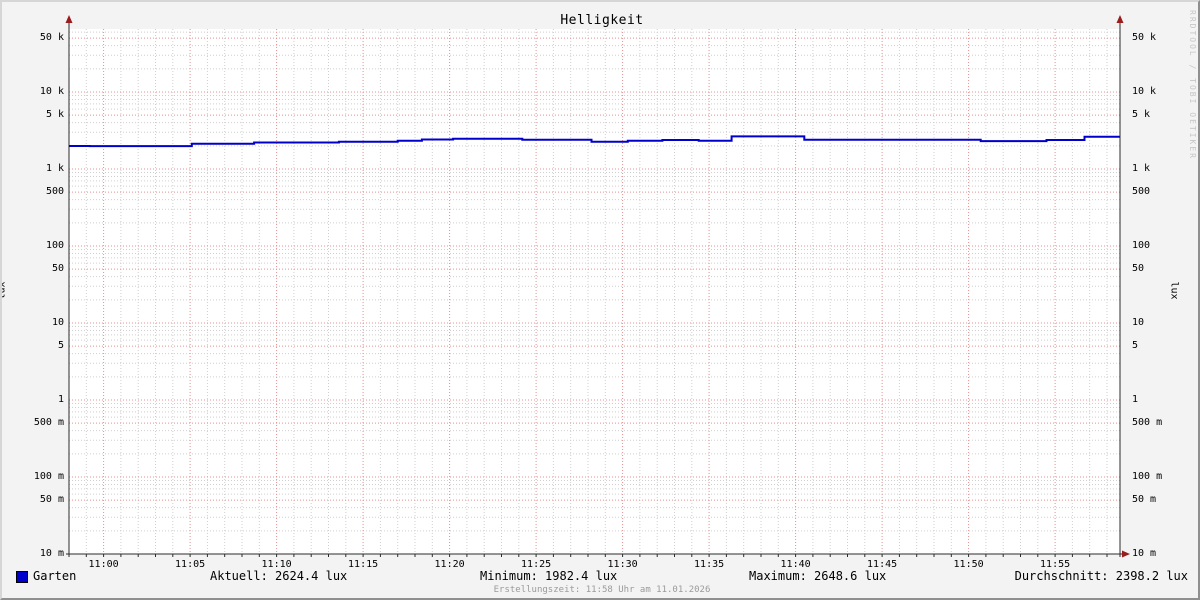 The height and width of the screenshot is (600, 1200). Describe the element at coordinates (818, 576) in the screenshot. I see `stat-maximum: Maximum: 2648.6 lux` at that location.